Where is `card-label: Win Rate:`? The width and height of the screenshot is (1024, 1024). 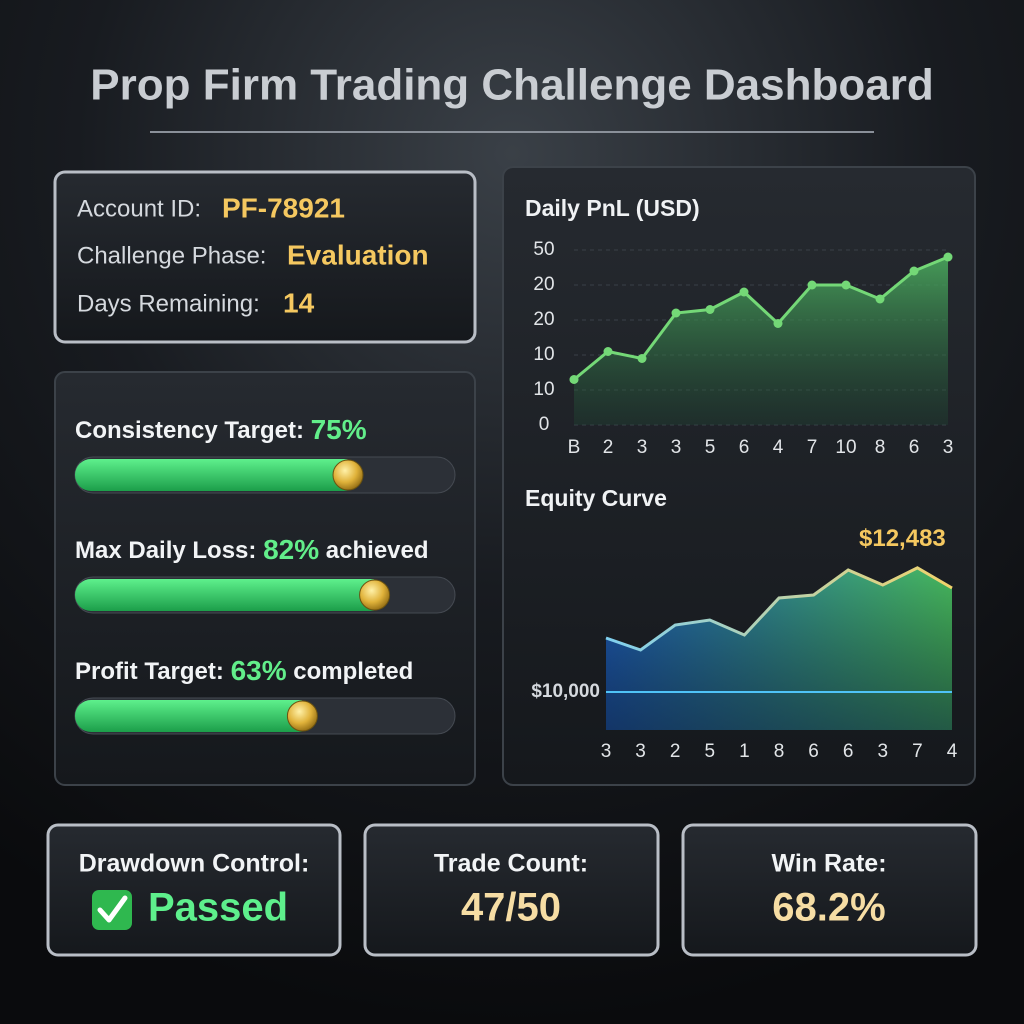
card-label: Win Rate: is located at coordinates (828, 864).